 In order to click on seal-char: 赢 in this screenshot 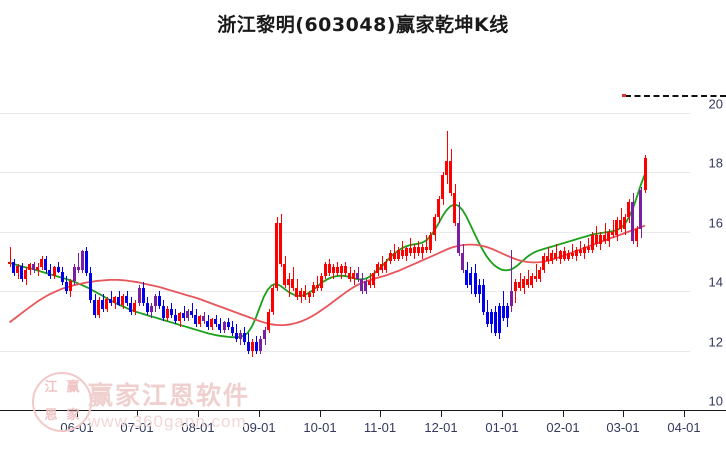, I will do `click(73, 388)`.